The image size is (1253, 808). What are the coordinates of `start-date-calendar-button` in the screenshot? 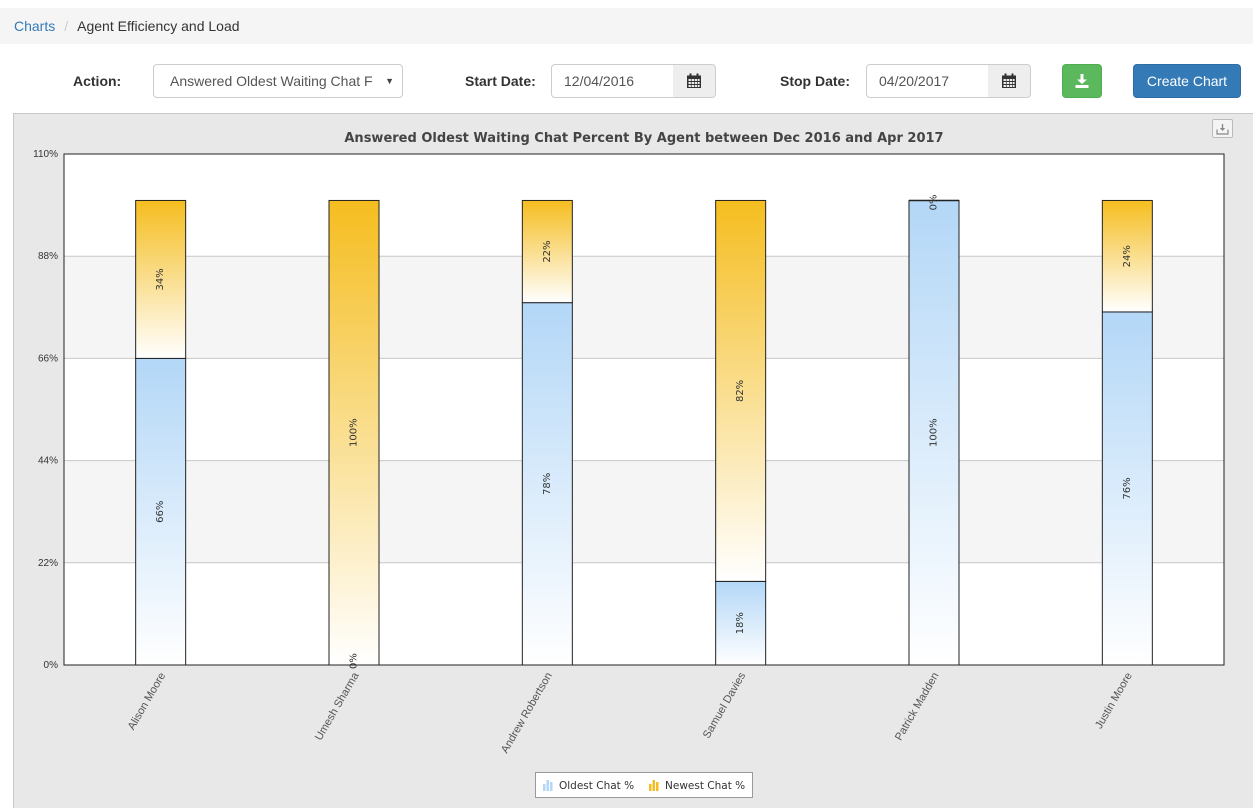 It's located at (694, 81).